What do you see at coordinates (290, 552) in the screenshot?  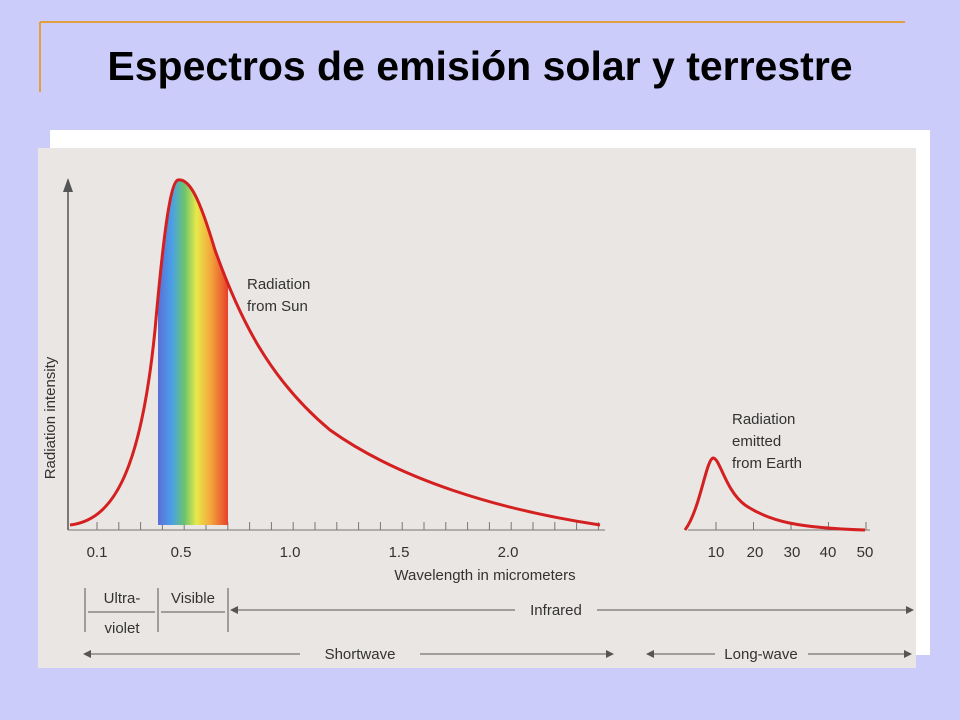 I see `tick-label: 1.0` at bounding box center [290, 552].